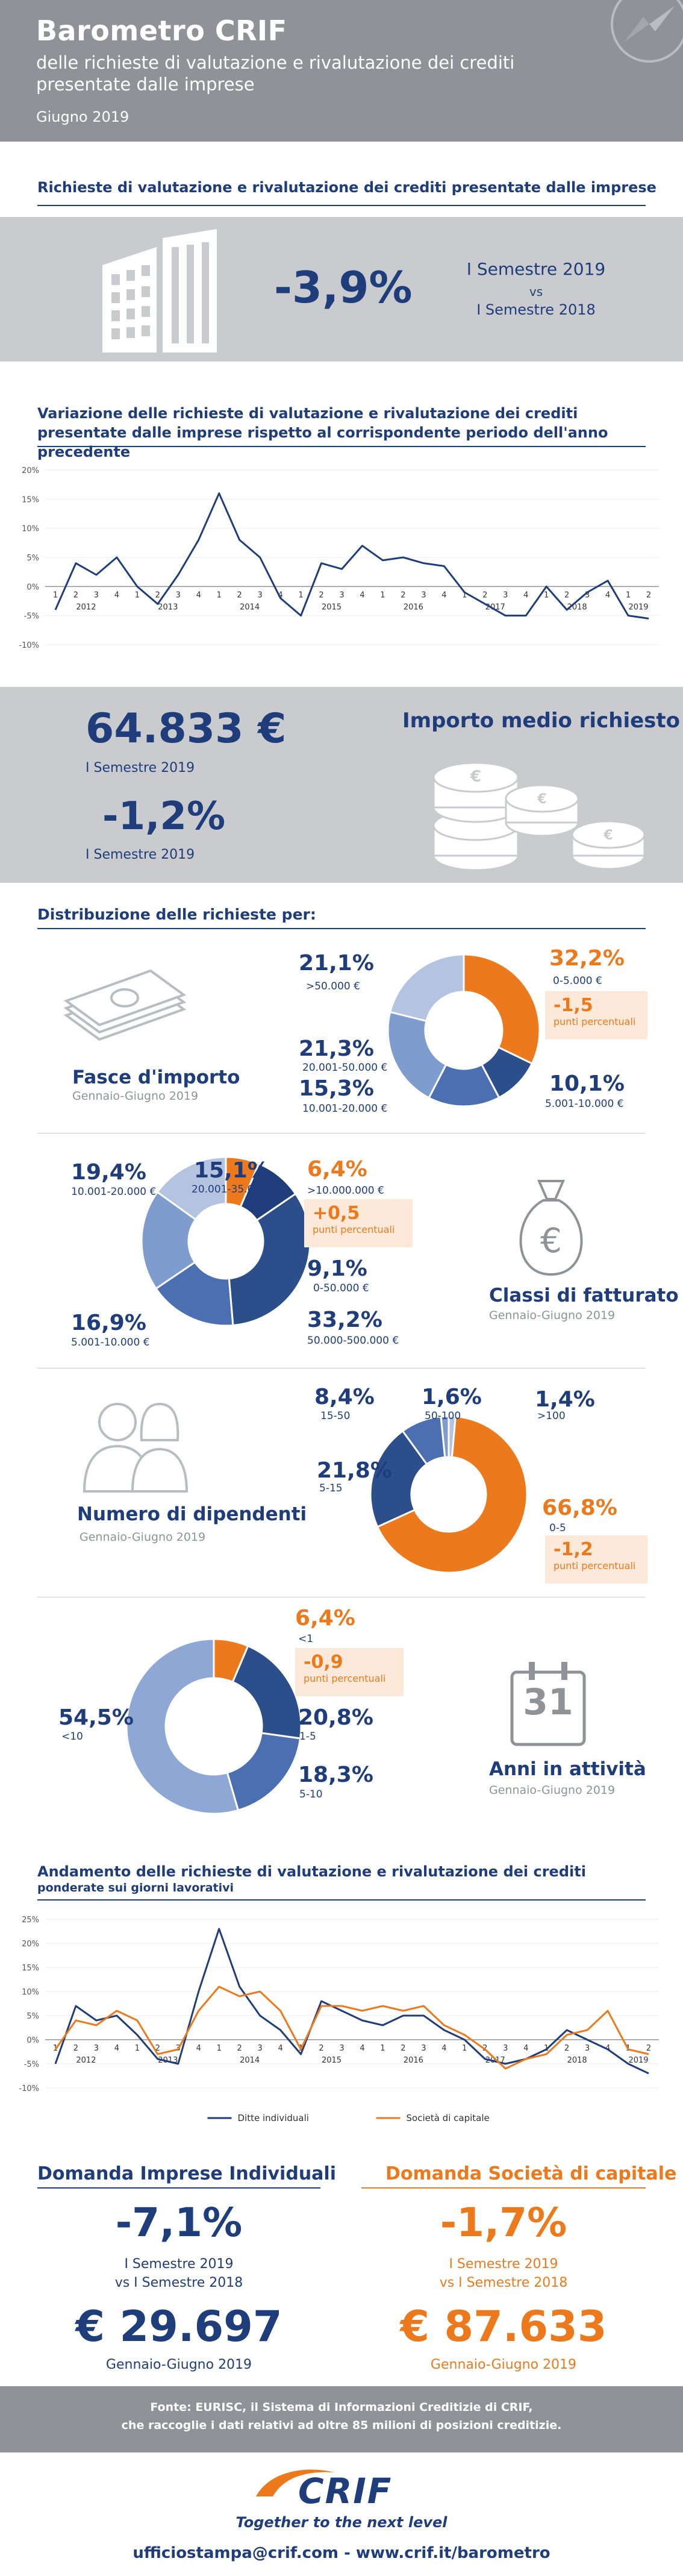 Image resolution: width=683 pixels, height=2576 pixels. What do you see at coordinates (164, 816) in the screenshot?
I see `avg-change: -1,2%` at bounding box center [164, 816].